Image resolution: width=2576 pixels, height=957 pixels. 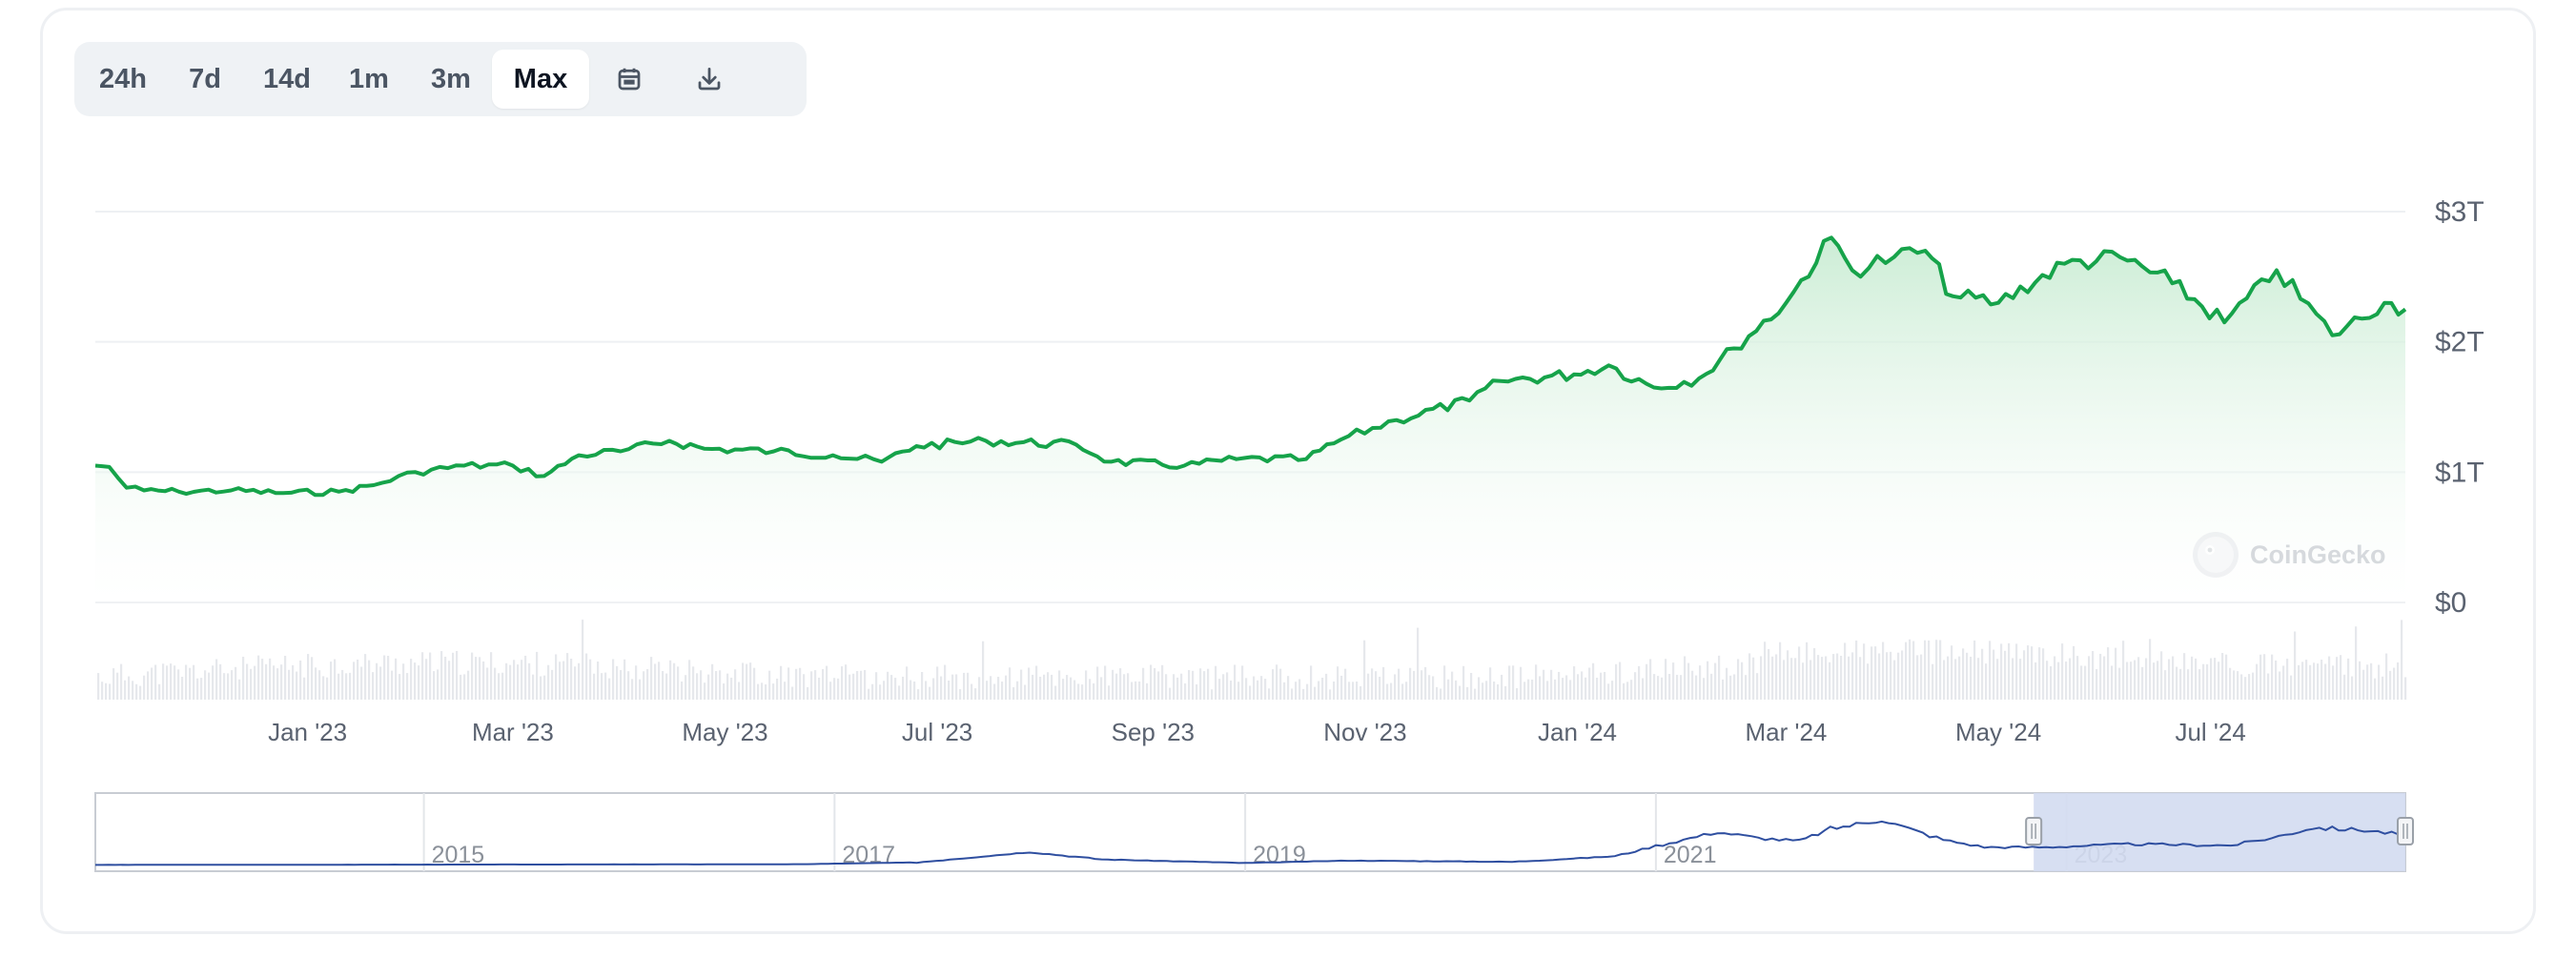 What do you see at coordinates (2216, 555) in the screenshot?
I see `coingecko-logo-icon` at bounding box center [2216, 555].